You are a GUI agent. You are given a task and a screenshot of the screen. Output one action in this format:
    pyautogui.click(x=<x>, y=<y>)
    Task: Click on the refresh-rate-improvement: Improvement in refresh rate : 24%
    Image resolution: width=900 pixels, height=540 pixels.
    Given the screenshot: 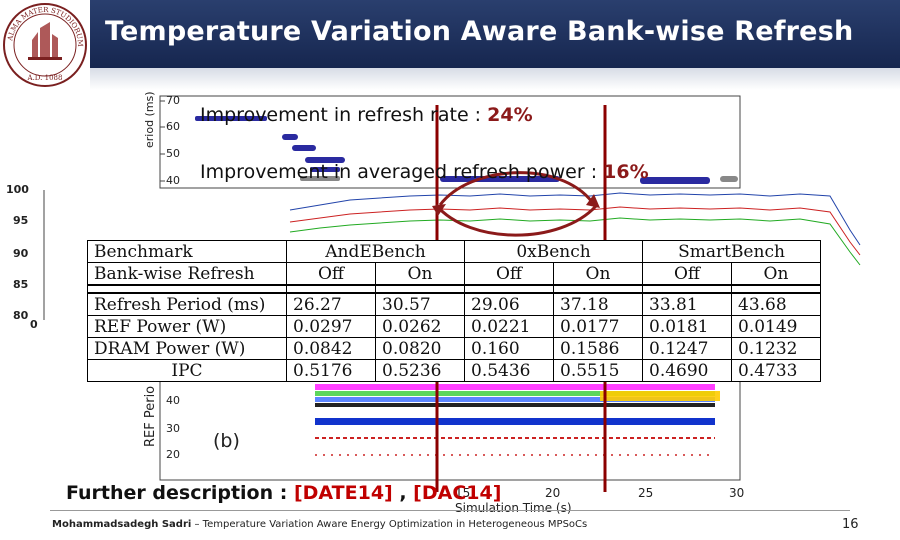 What is the action you would take?
    pyautogui.click(x=366, y=115)
    